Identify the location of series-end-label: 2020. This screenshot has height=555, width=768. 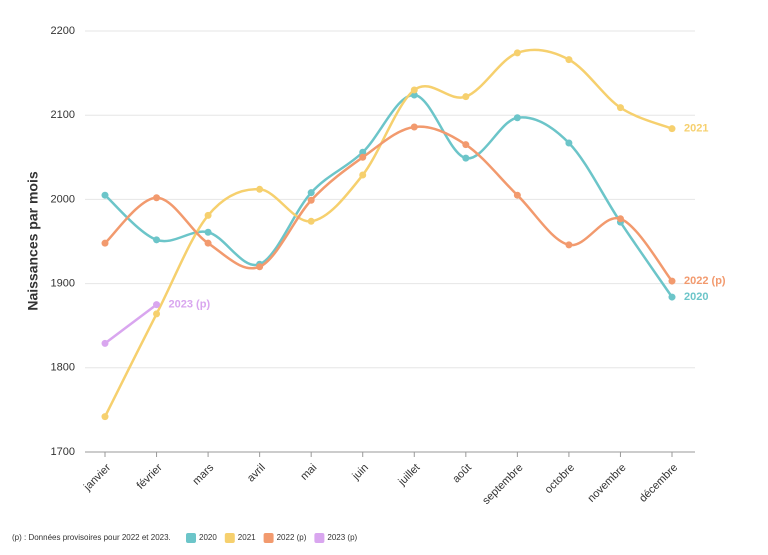
(696, 297).